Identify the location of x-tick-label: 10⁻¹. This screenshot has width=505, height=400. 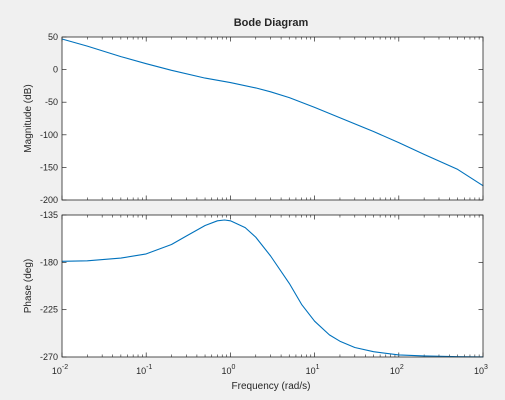
(144, 370).